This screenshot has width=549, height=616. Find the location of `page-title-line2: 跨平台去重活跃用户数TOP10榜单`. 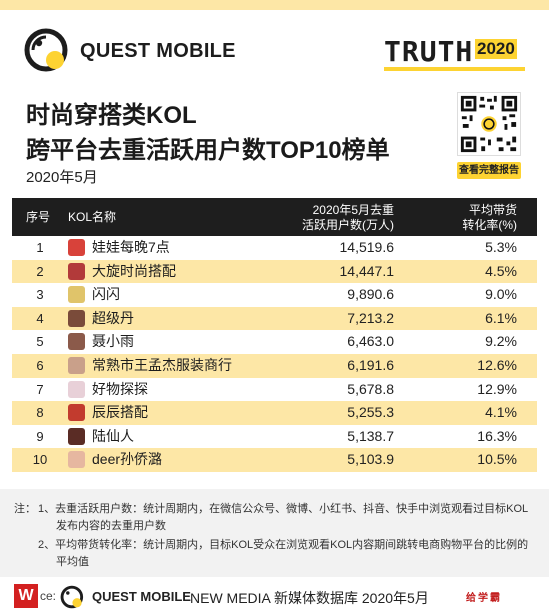

page-title-line2: 跨平台去重活跃用户数TOP10榜单 is located at coordinates (208, 150).